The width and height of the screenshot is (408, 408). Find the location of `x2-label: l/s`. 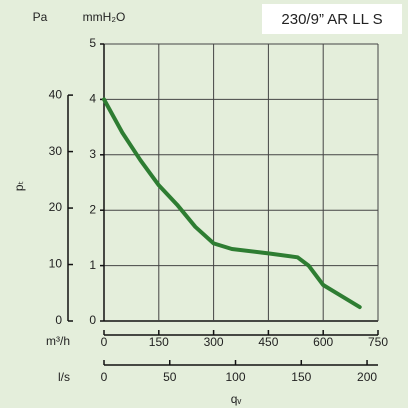

x2-label: l/s is located at coordinates (64, 377).